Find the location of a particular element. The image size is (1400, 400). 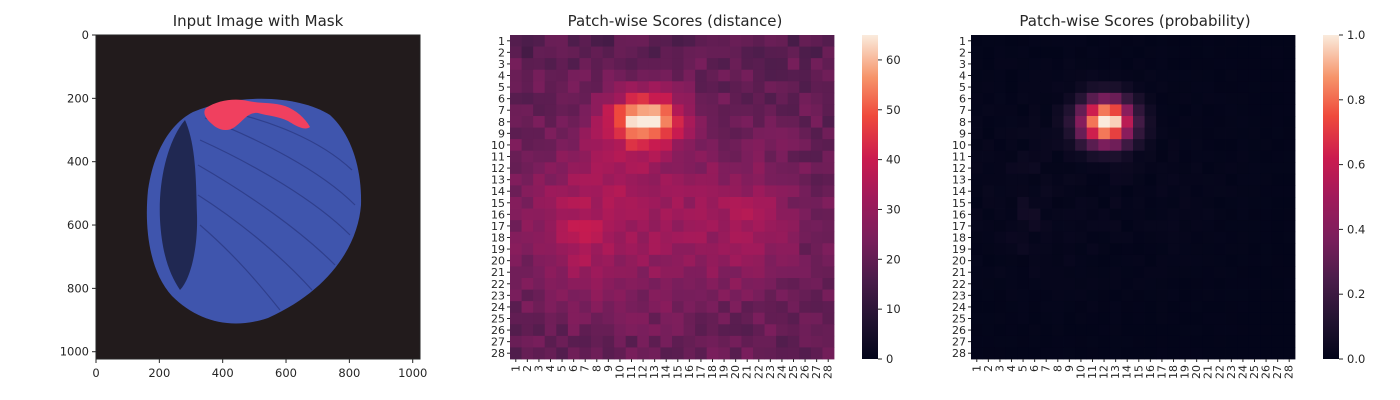

image-y-tick-label: 400 is located at coordinates (78, 162).